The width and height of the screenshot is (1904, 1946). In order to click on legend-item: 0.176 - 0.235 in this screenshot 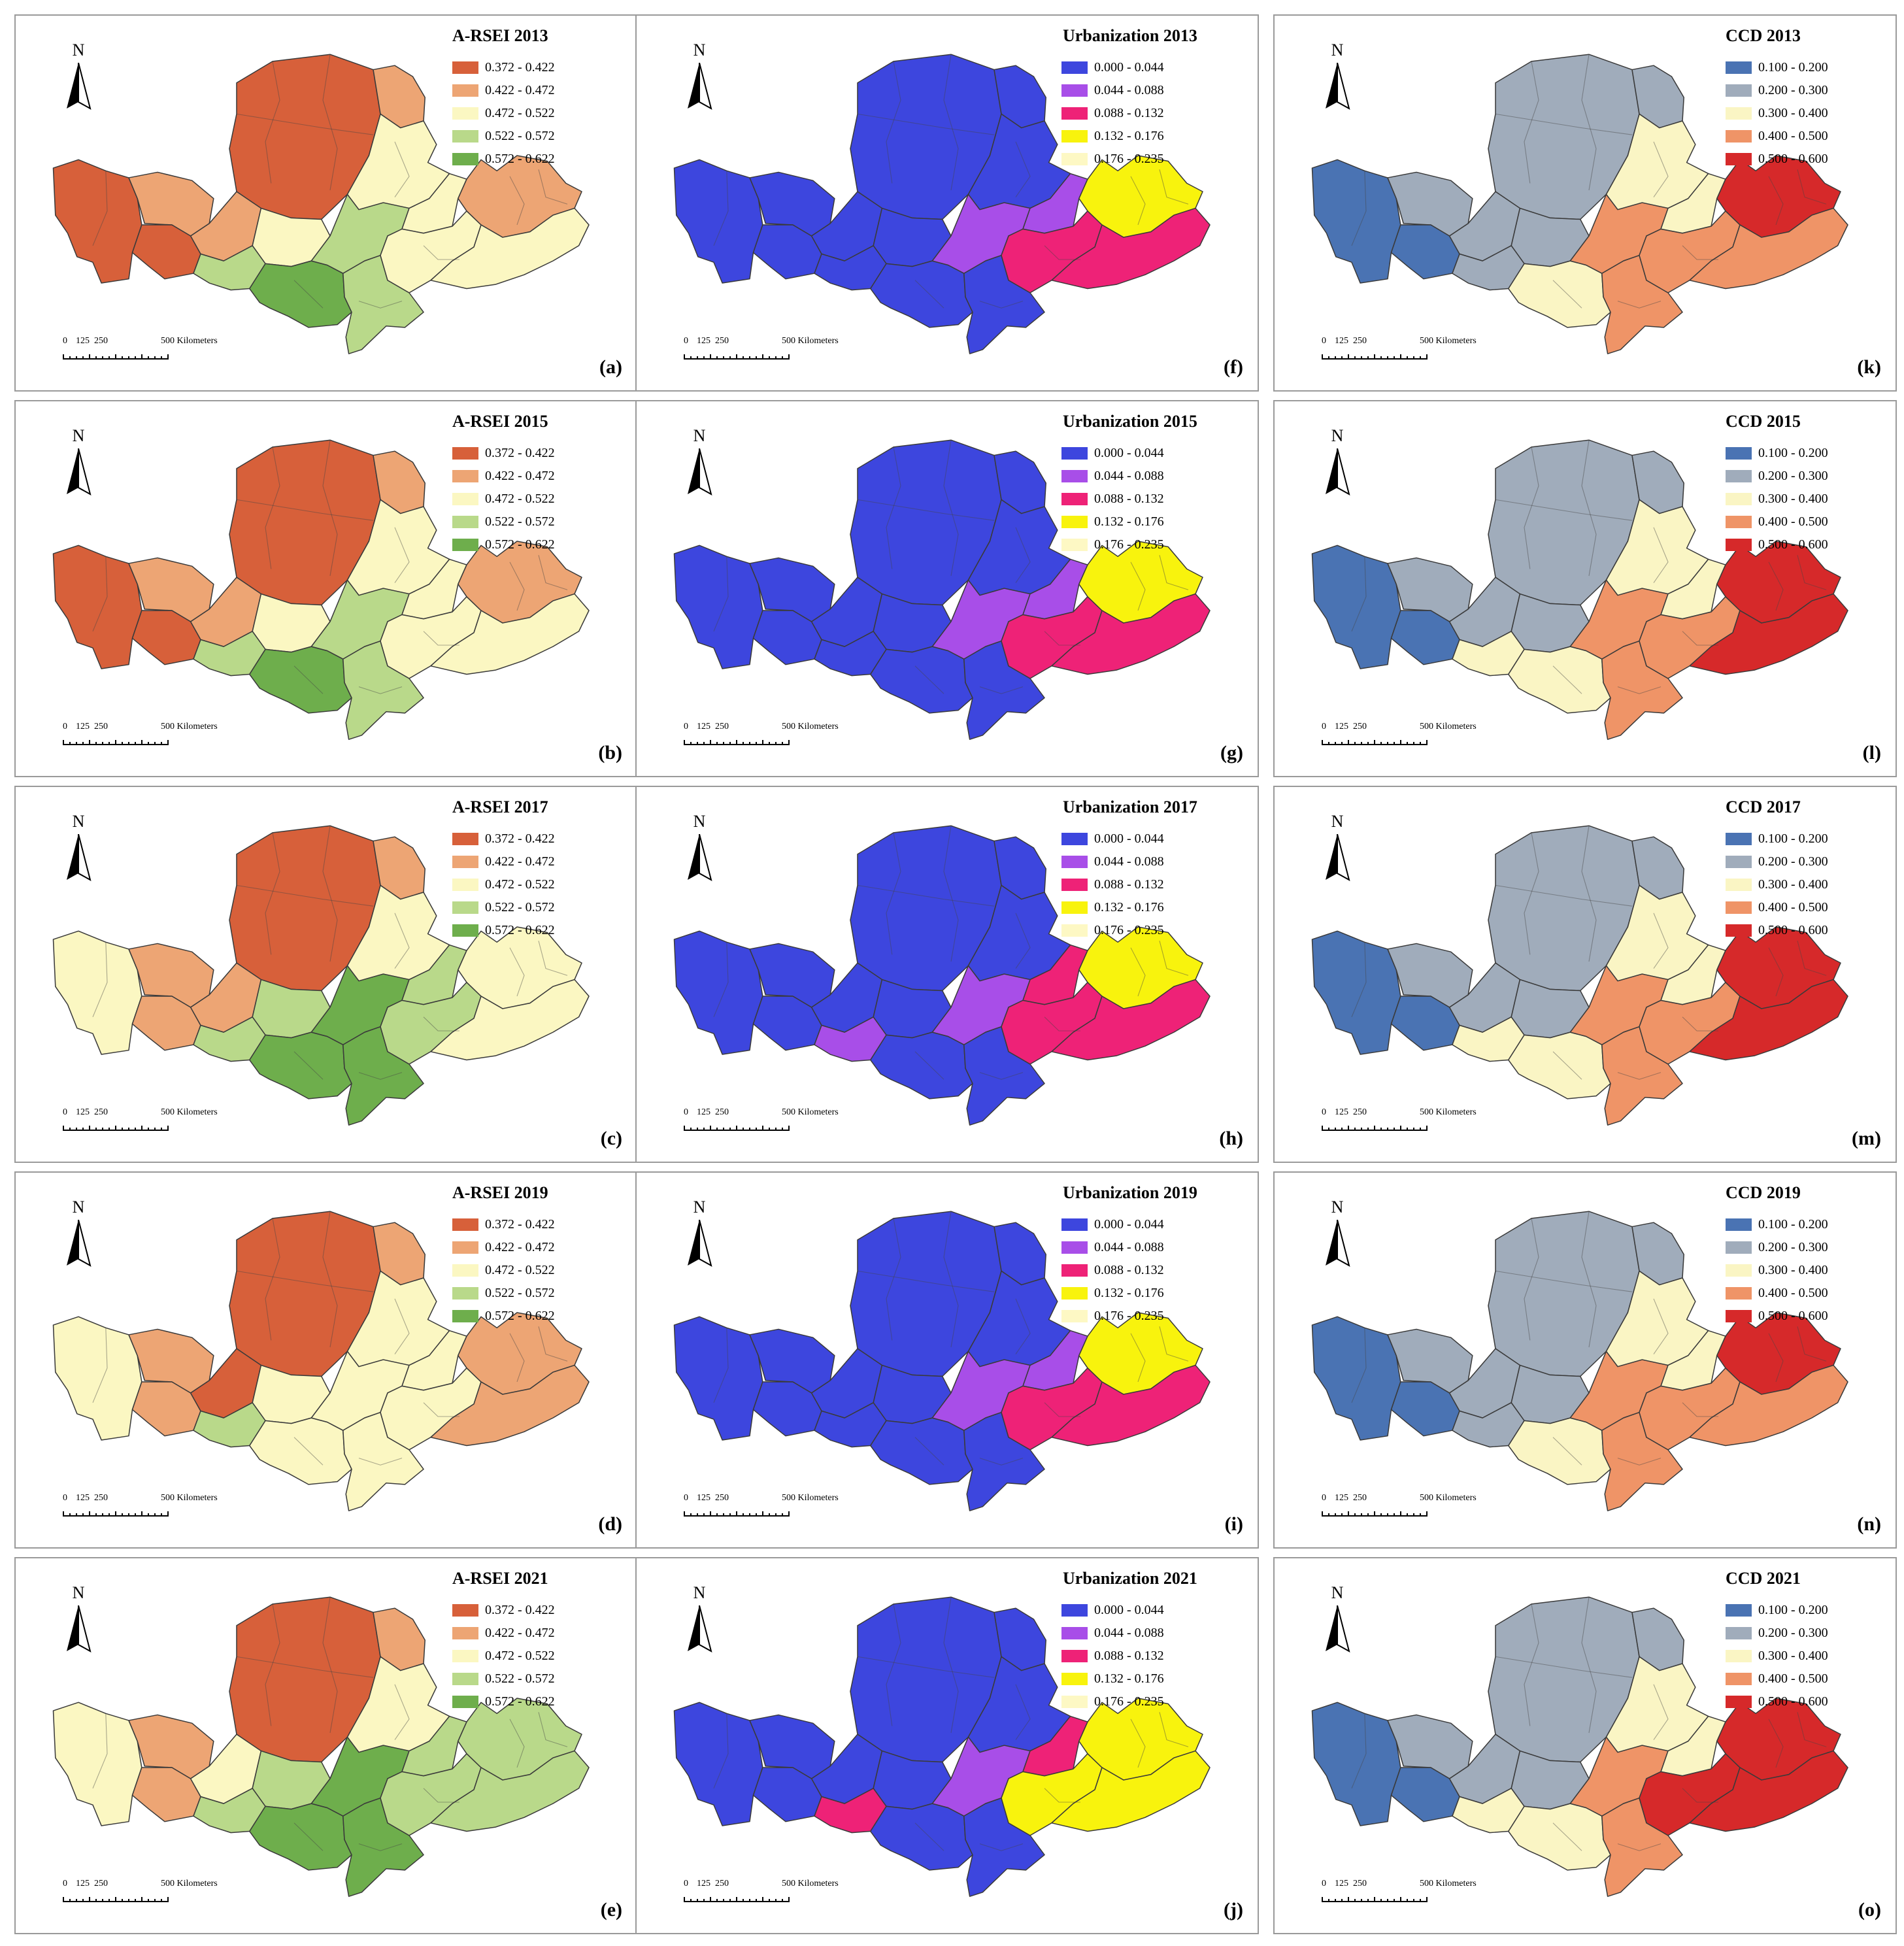, I will do `click(1112, 931)`.